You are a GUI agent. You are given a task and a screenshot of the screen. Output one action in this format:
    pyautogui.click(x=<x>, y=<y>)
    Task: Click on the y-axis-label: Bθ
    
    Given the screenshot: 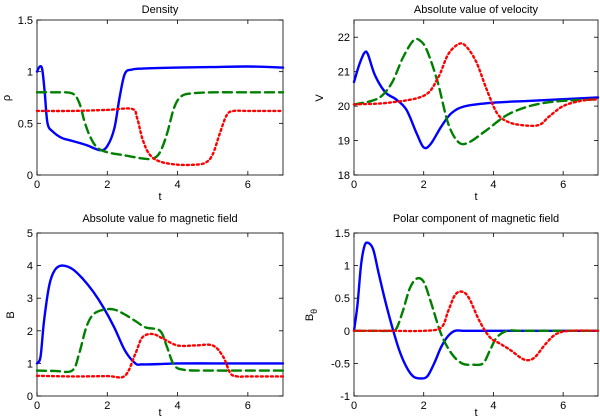 What is the action you would take?
    pyautogui.click(x=311, y=315)
    